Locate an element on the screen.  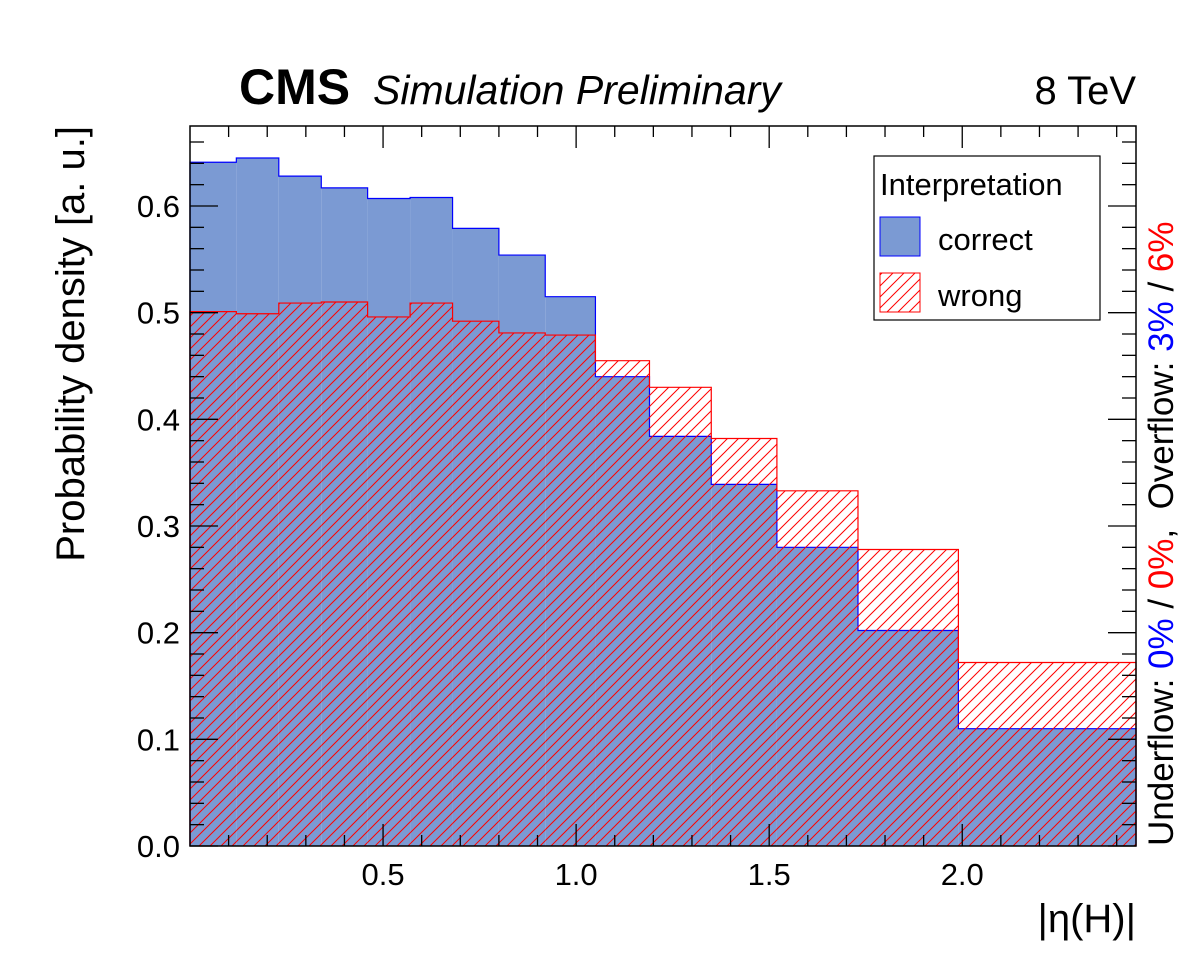
simulation-preliminary-label: Simulation Preliminary is located at coordinates (578, 90).